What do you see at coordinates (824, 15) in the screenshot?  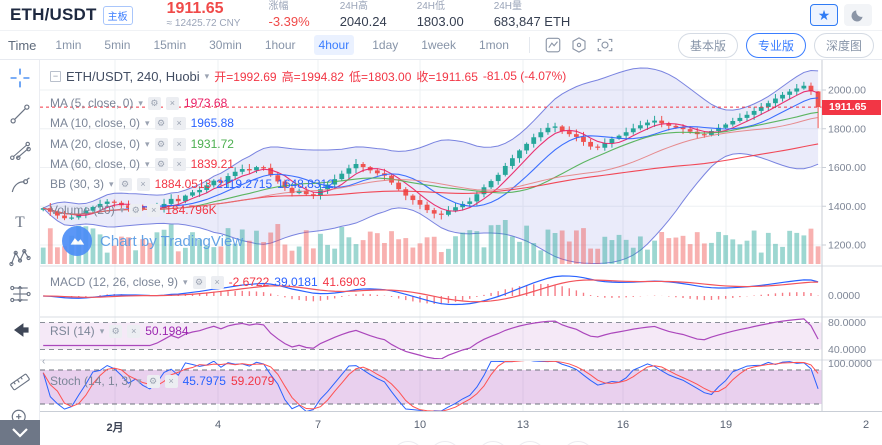 I see `favorite-star-button: ★` at bounding box center [824, 15].